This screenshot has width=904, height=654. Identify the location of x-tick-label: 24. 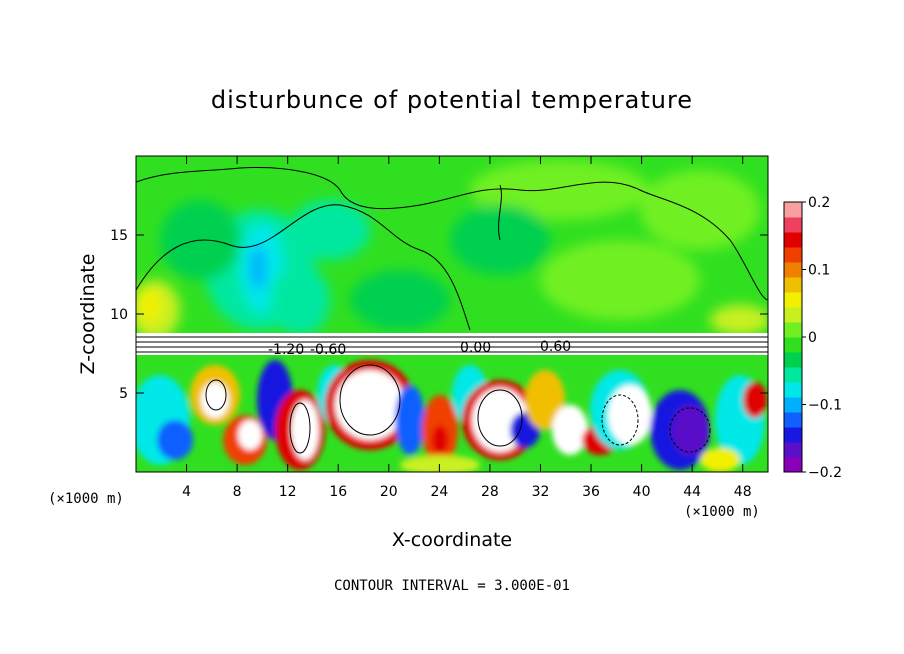
(439, 492).